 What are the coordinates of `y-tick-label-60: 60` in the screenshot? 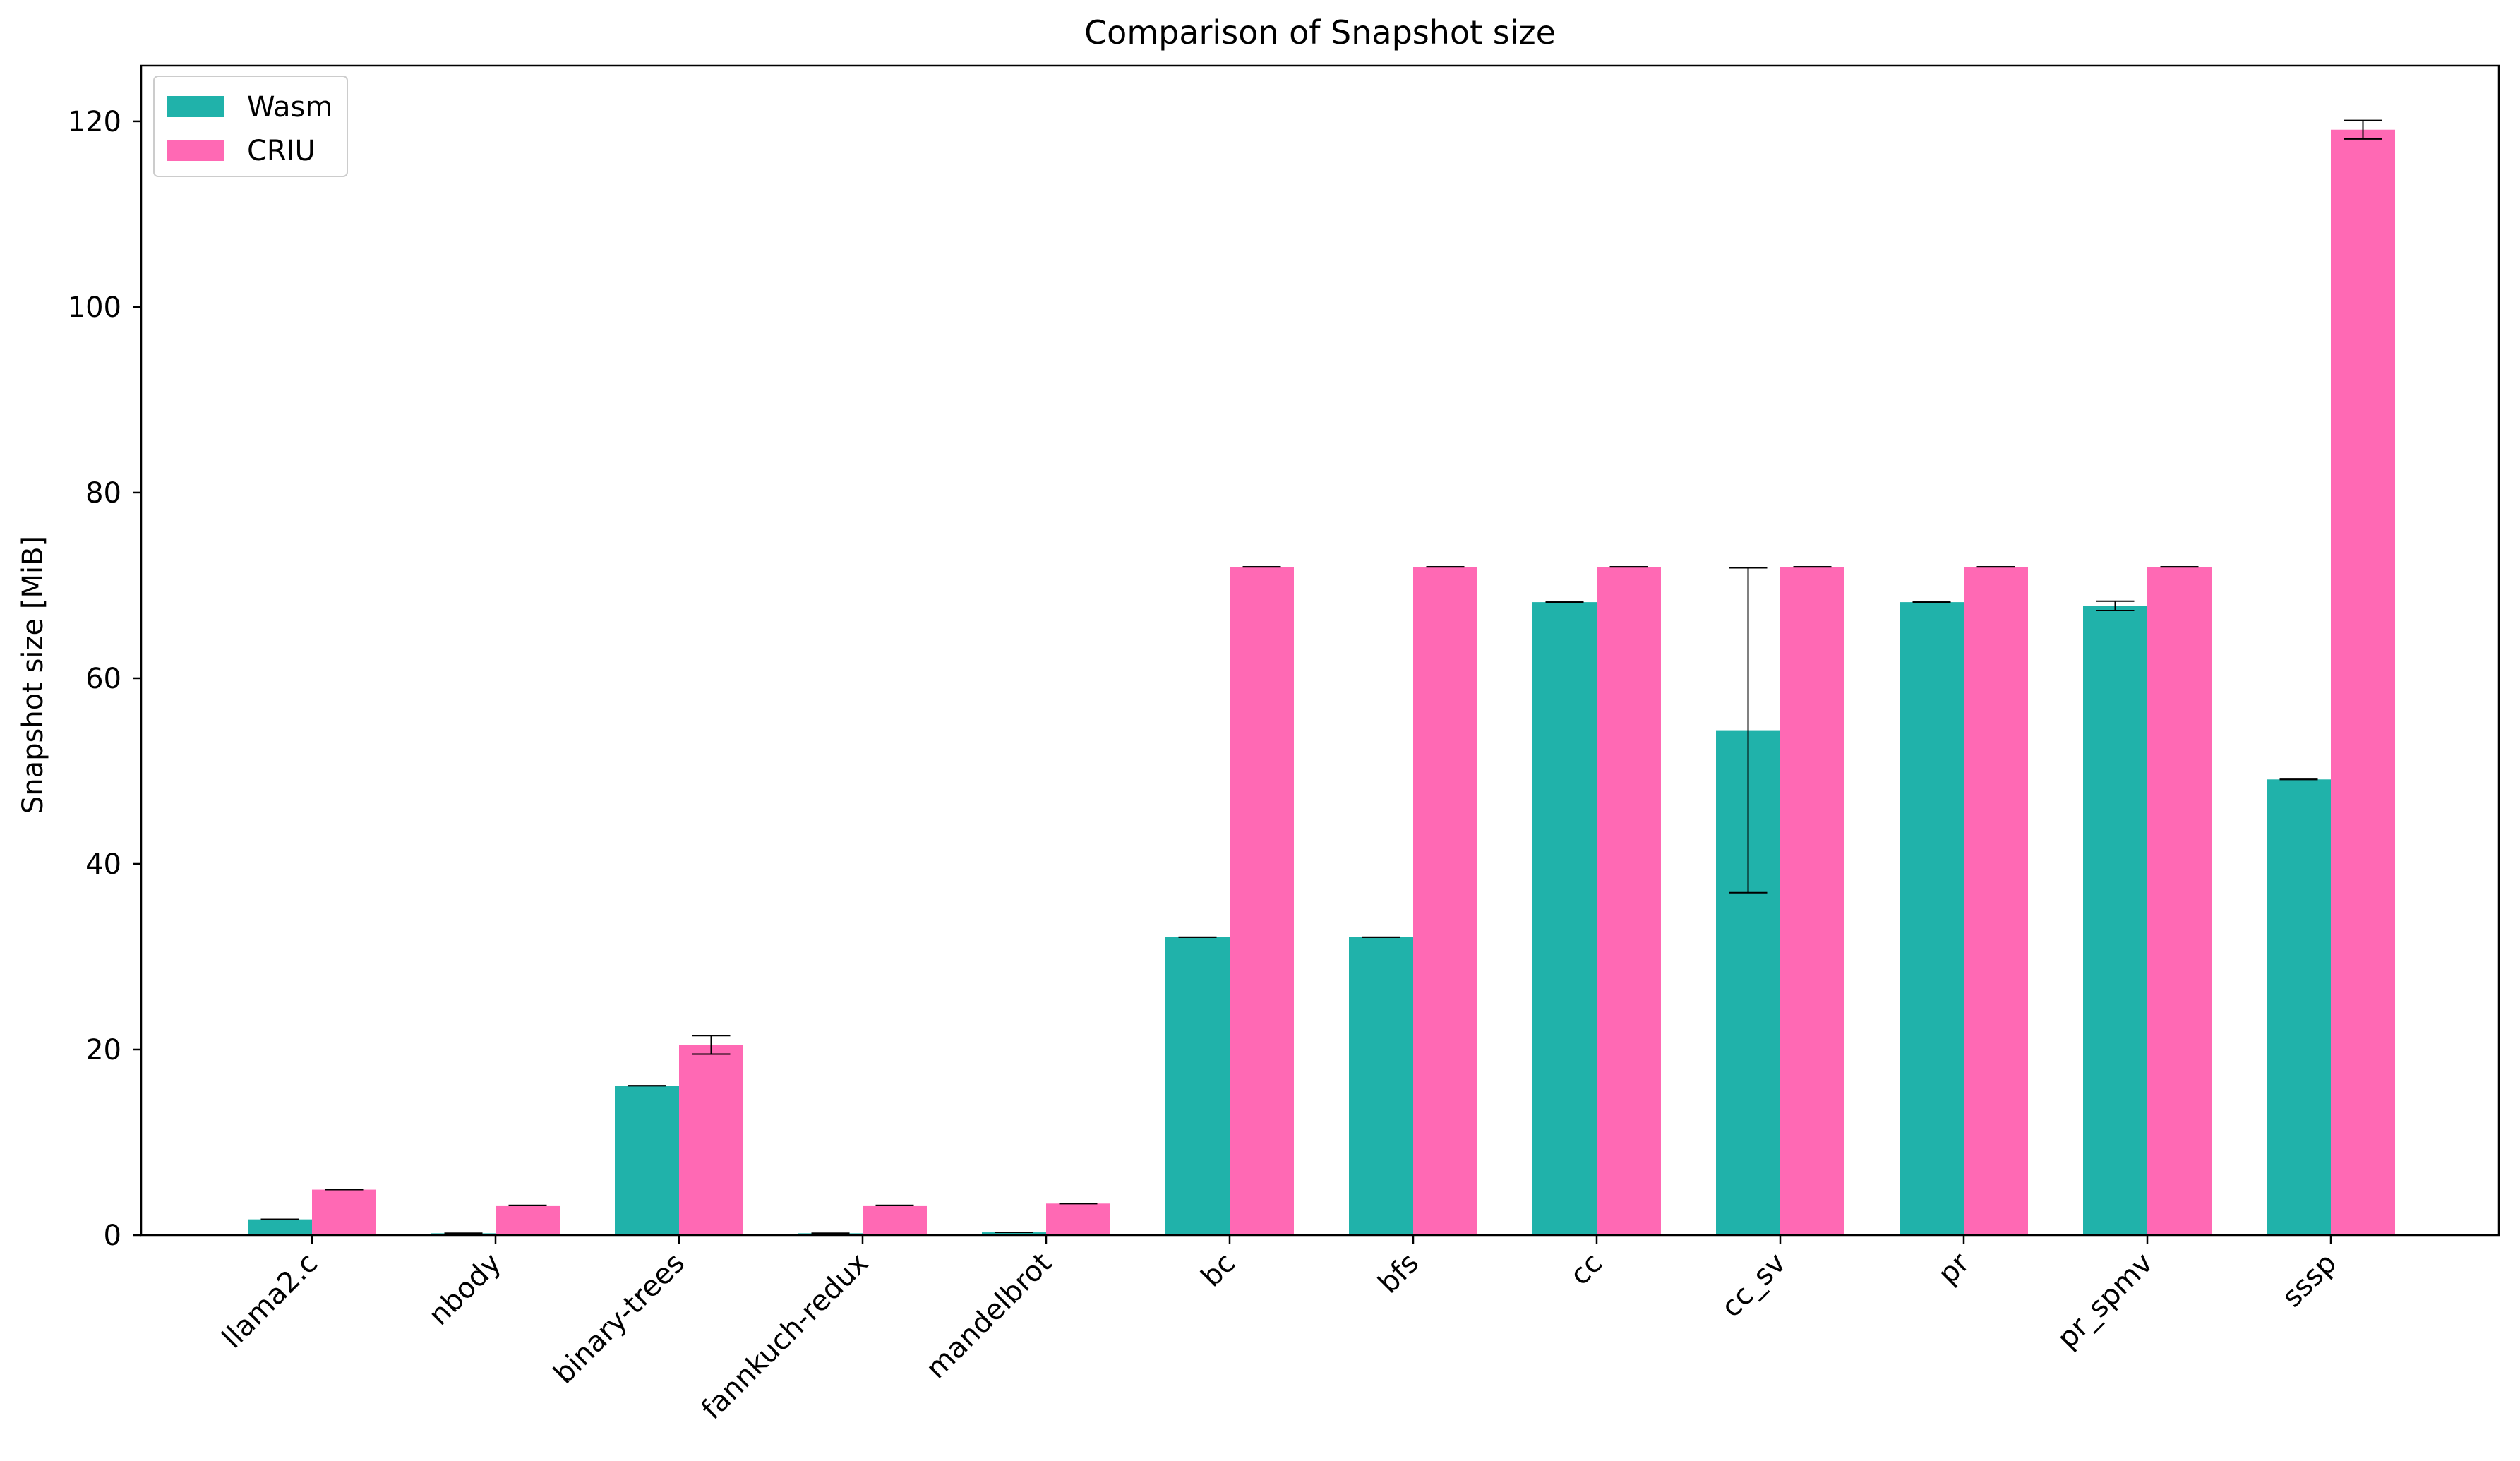 It's located at (103, 679).